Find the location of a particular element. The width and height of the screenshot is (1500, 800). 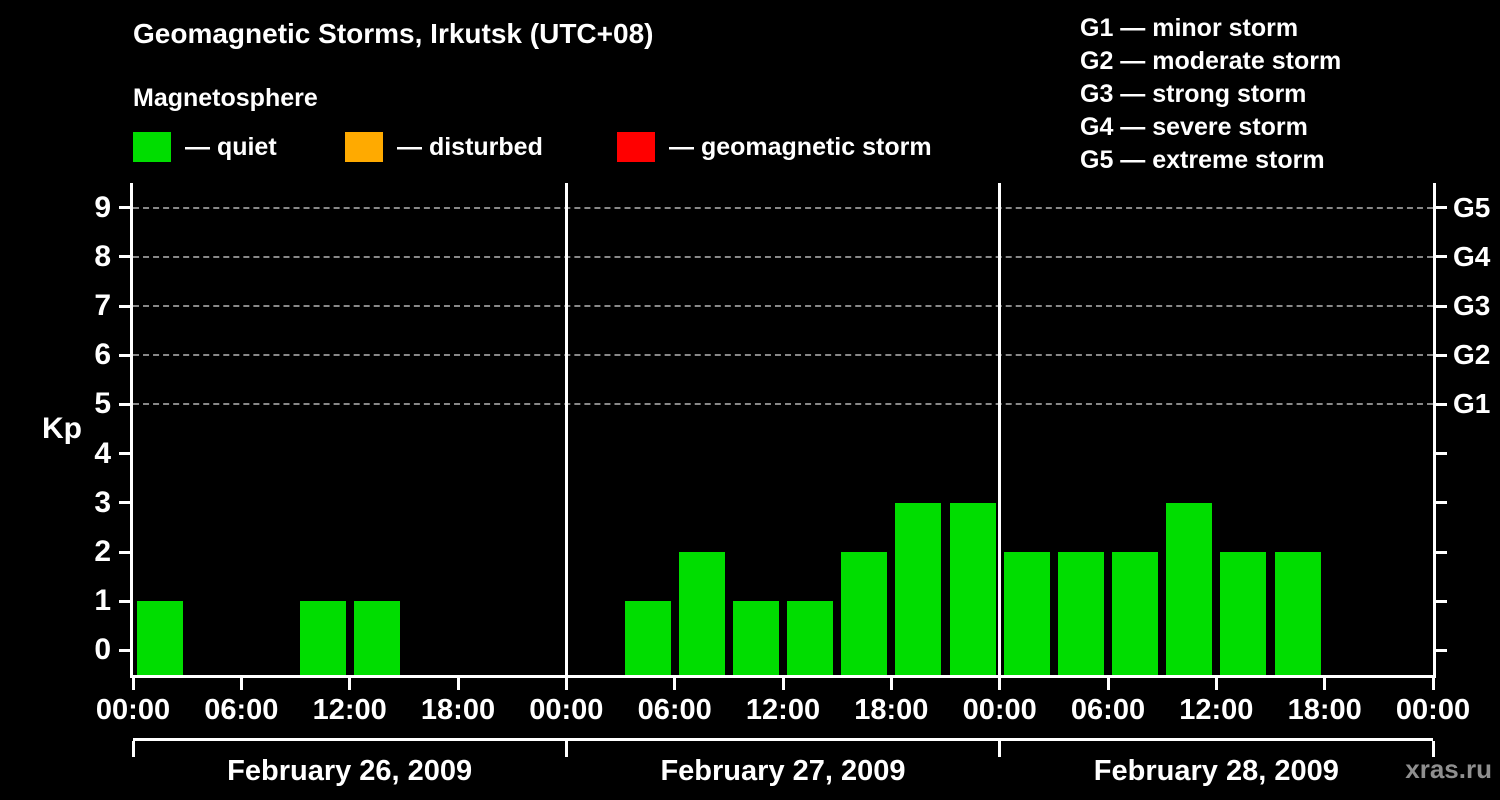

g-scale-legend-item: G3 — strong storm is located at coordinates (1193, 94).